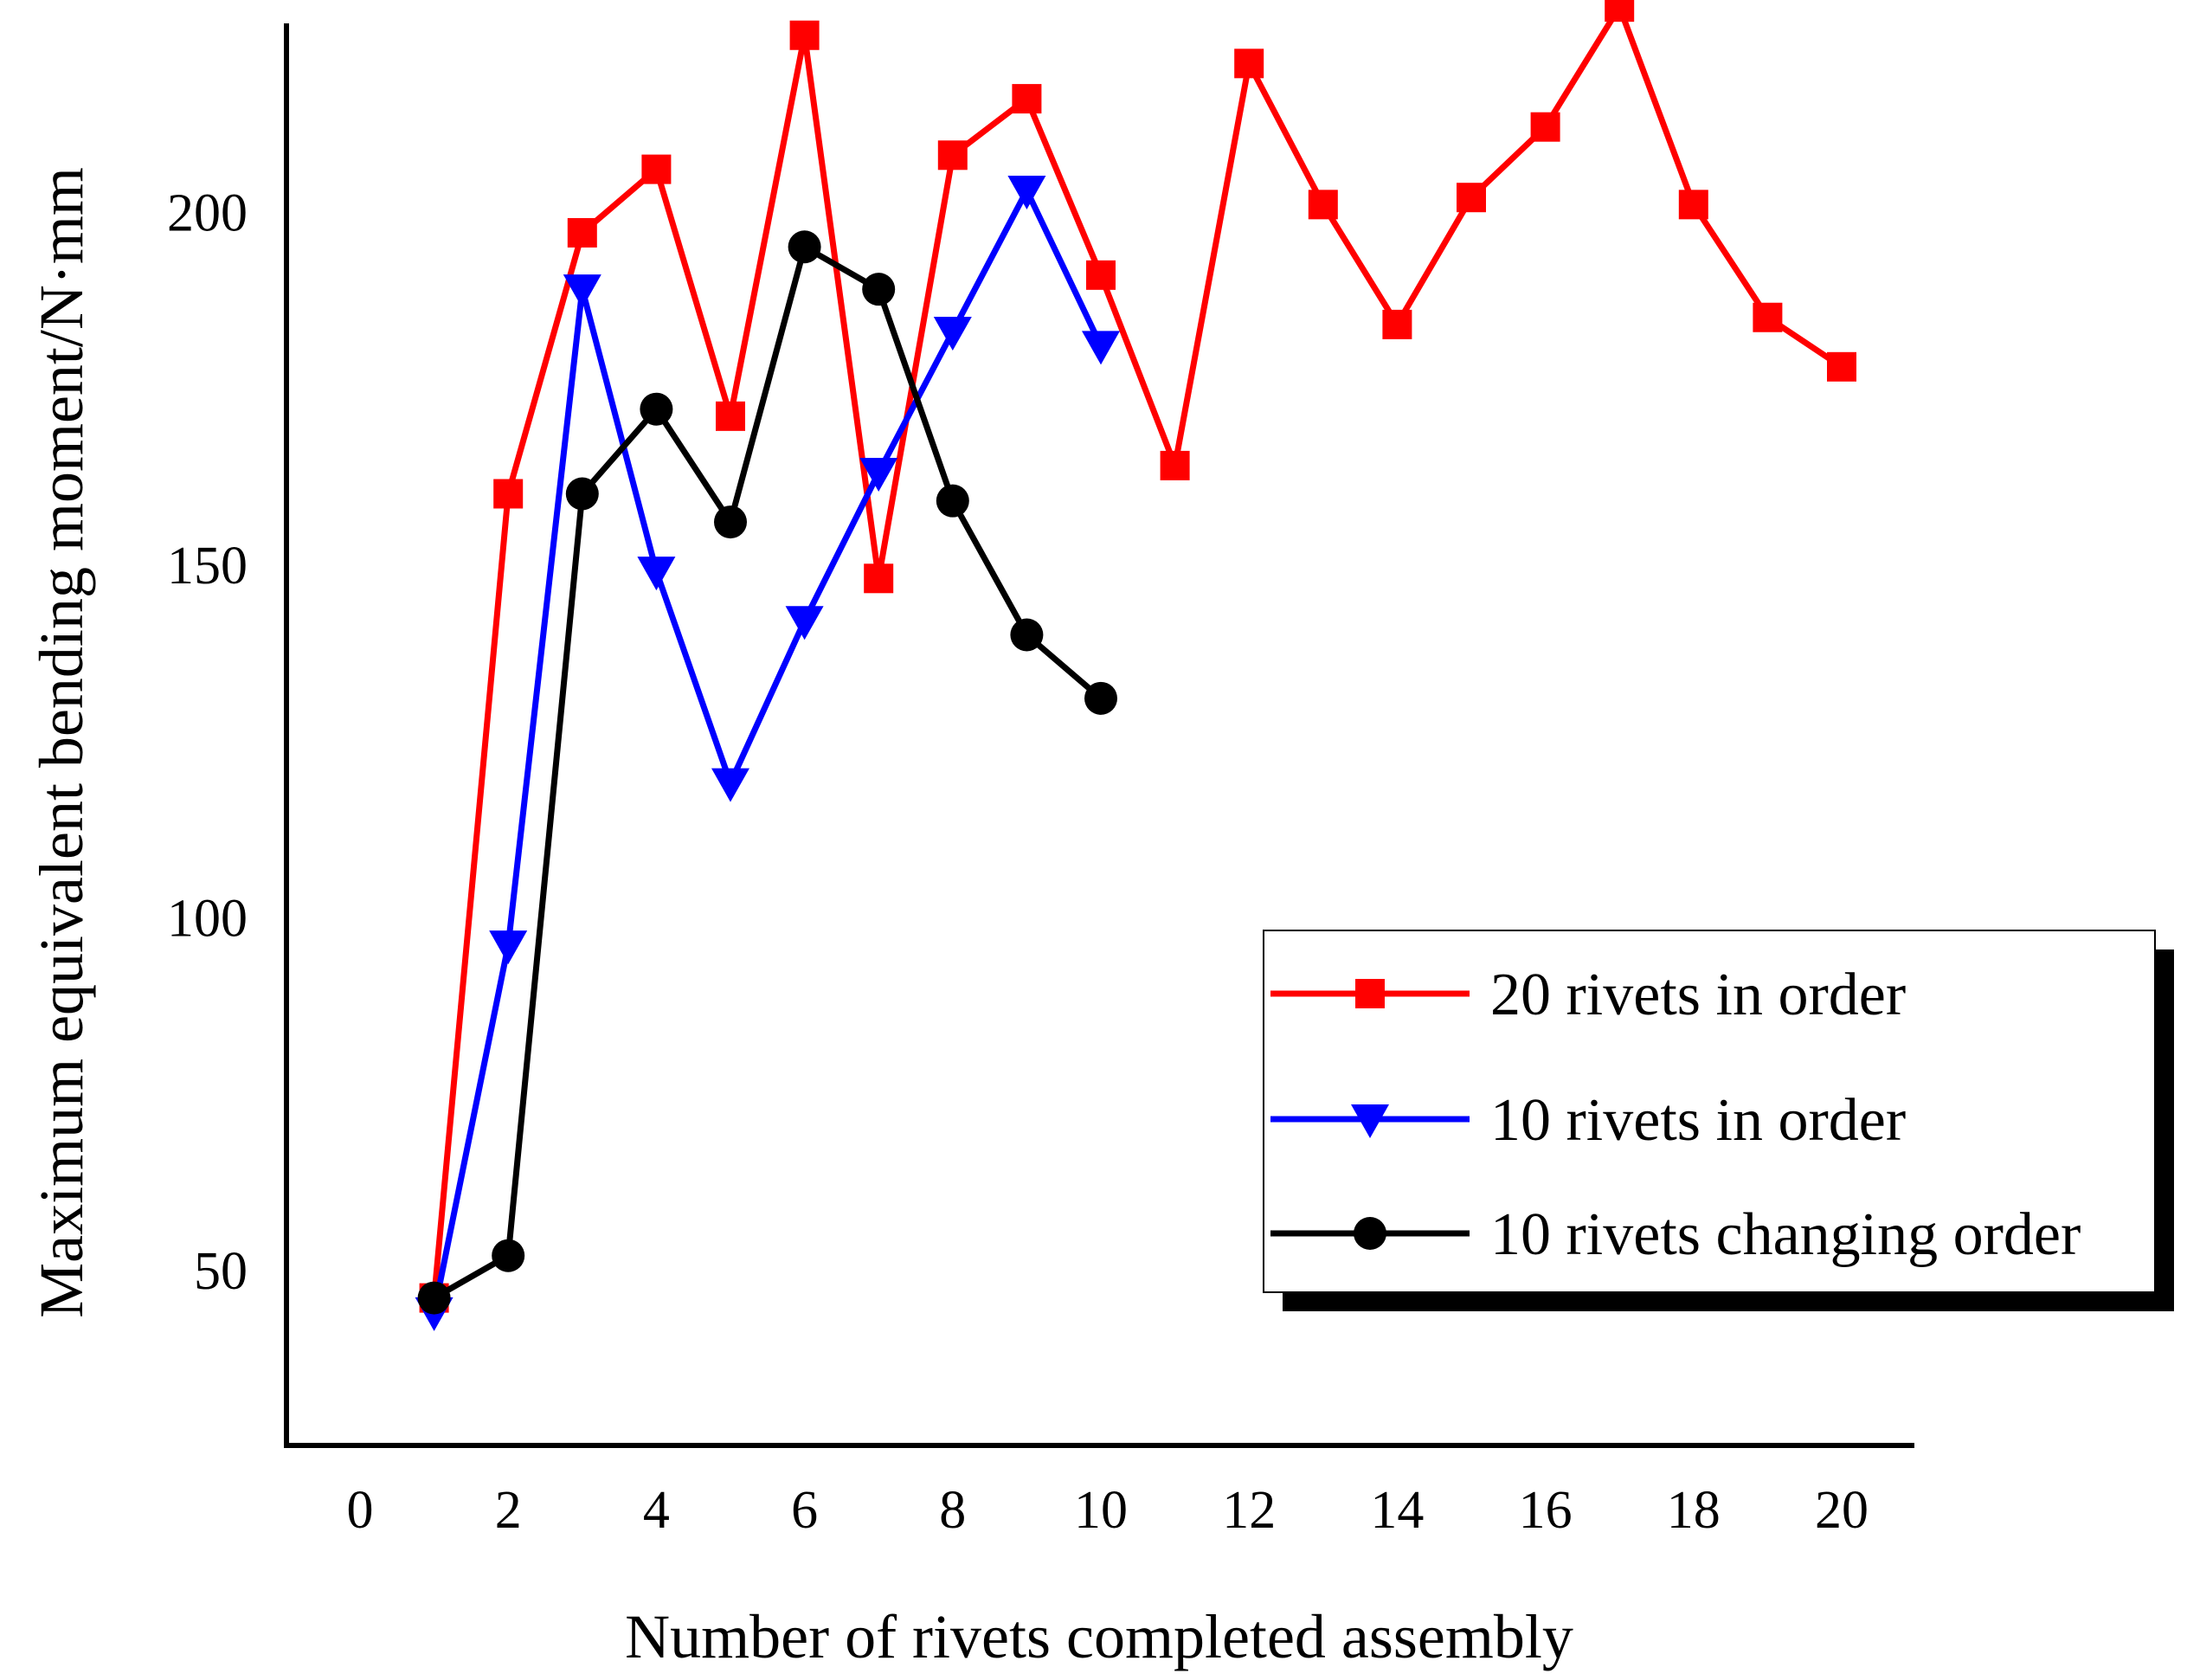 The height and width of the screenshot is (1680, 2187). What do you see at coordinates (207, 743) in the screenshot?
I see `y-tick-labels: 50 100 150 200` at bounding box center [207, 743].